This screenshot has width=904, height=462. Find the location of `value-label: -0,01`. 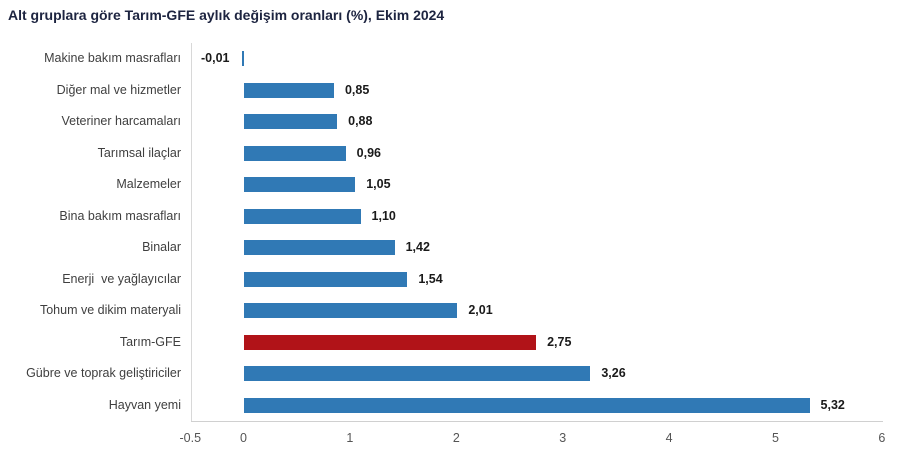

value-label: -0,01 is located at coordinates (215, 58).